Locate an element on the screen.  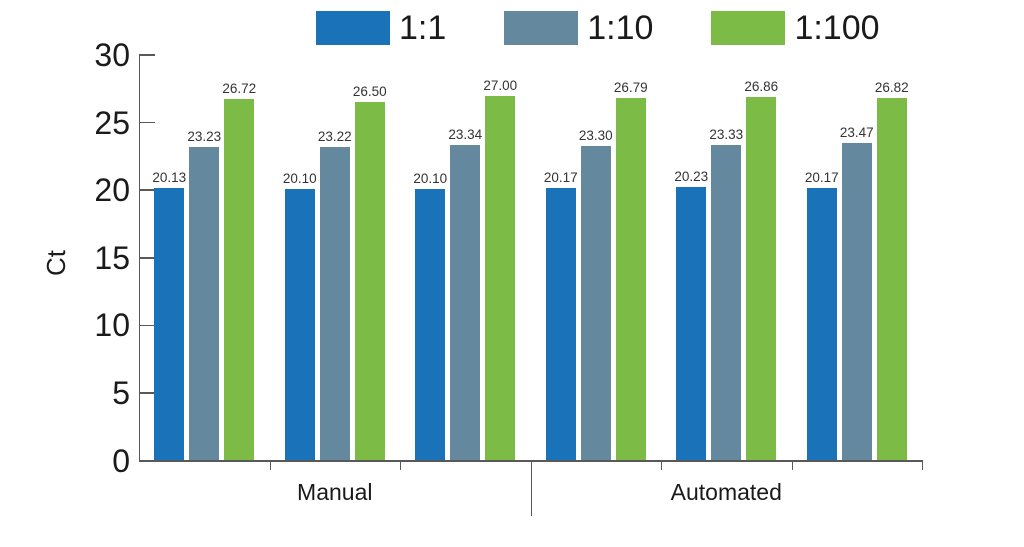
y-axis-tick-label: 25 is located at coordinates (112, 122).